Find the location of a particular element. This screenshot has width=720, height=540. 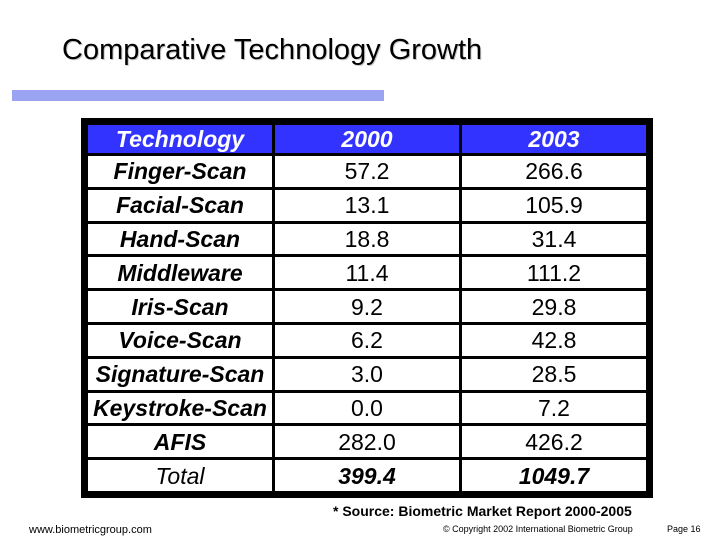

table-row: AFIS 282.0 426.2 is located at coordinates (367, 442).